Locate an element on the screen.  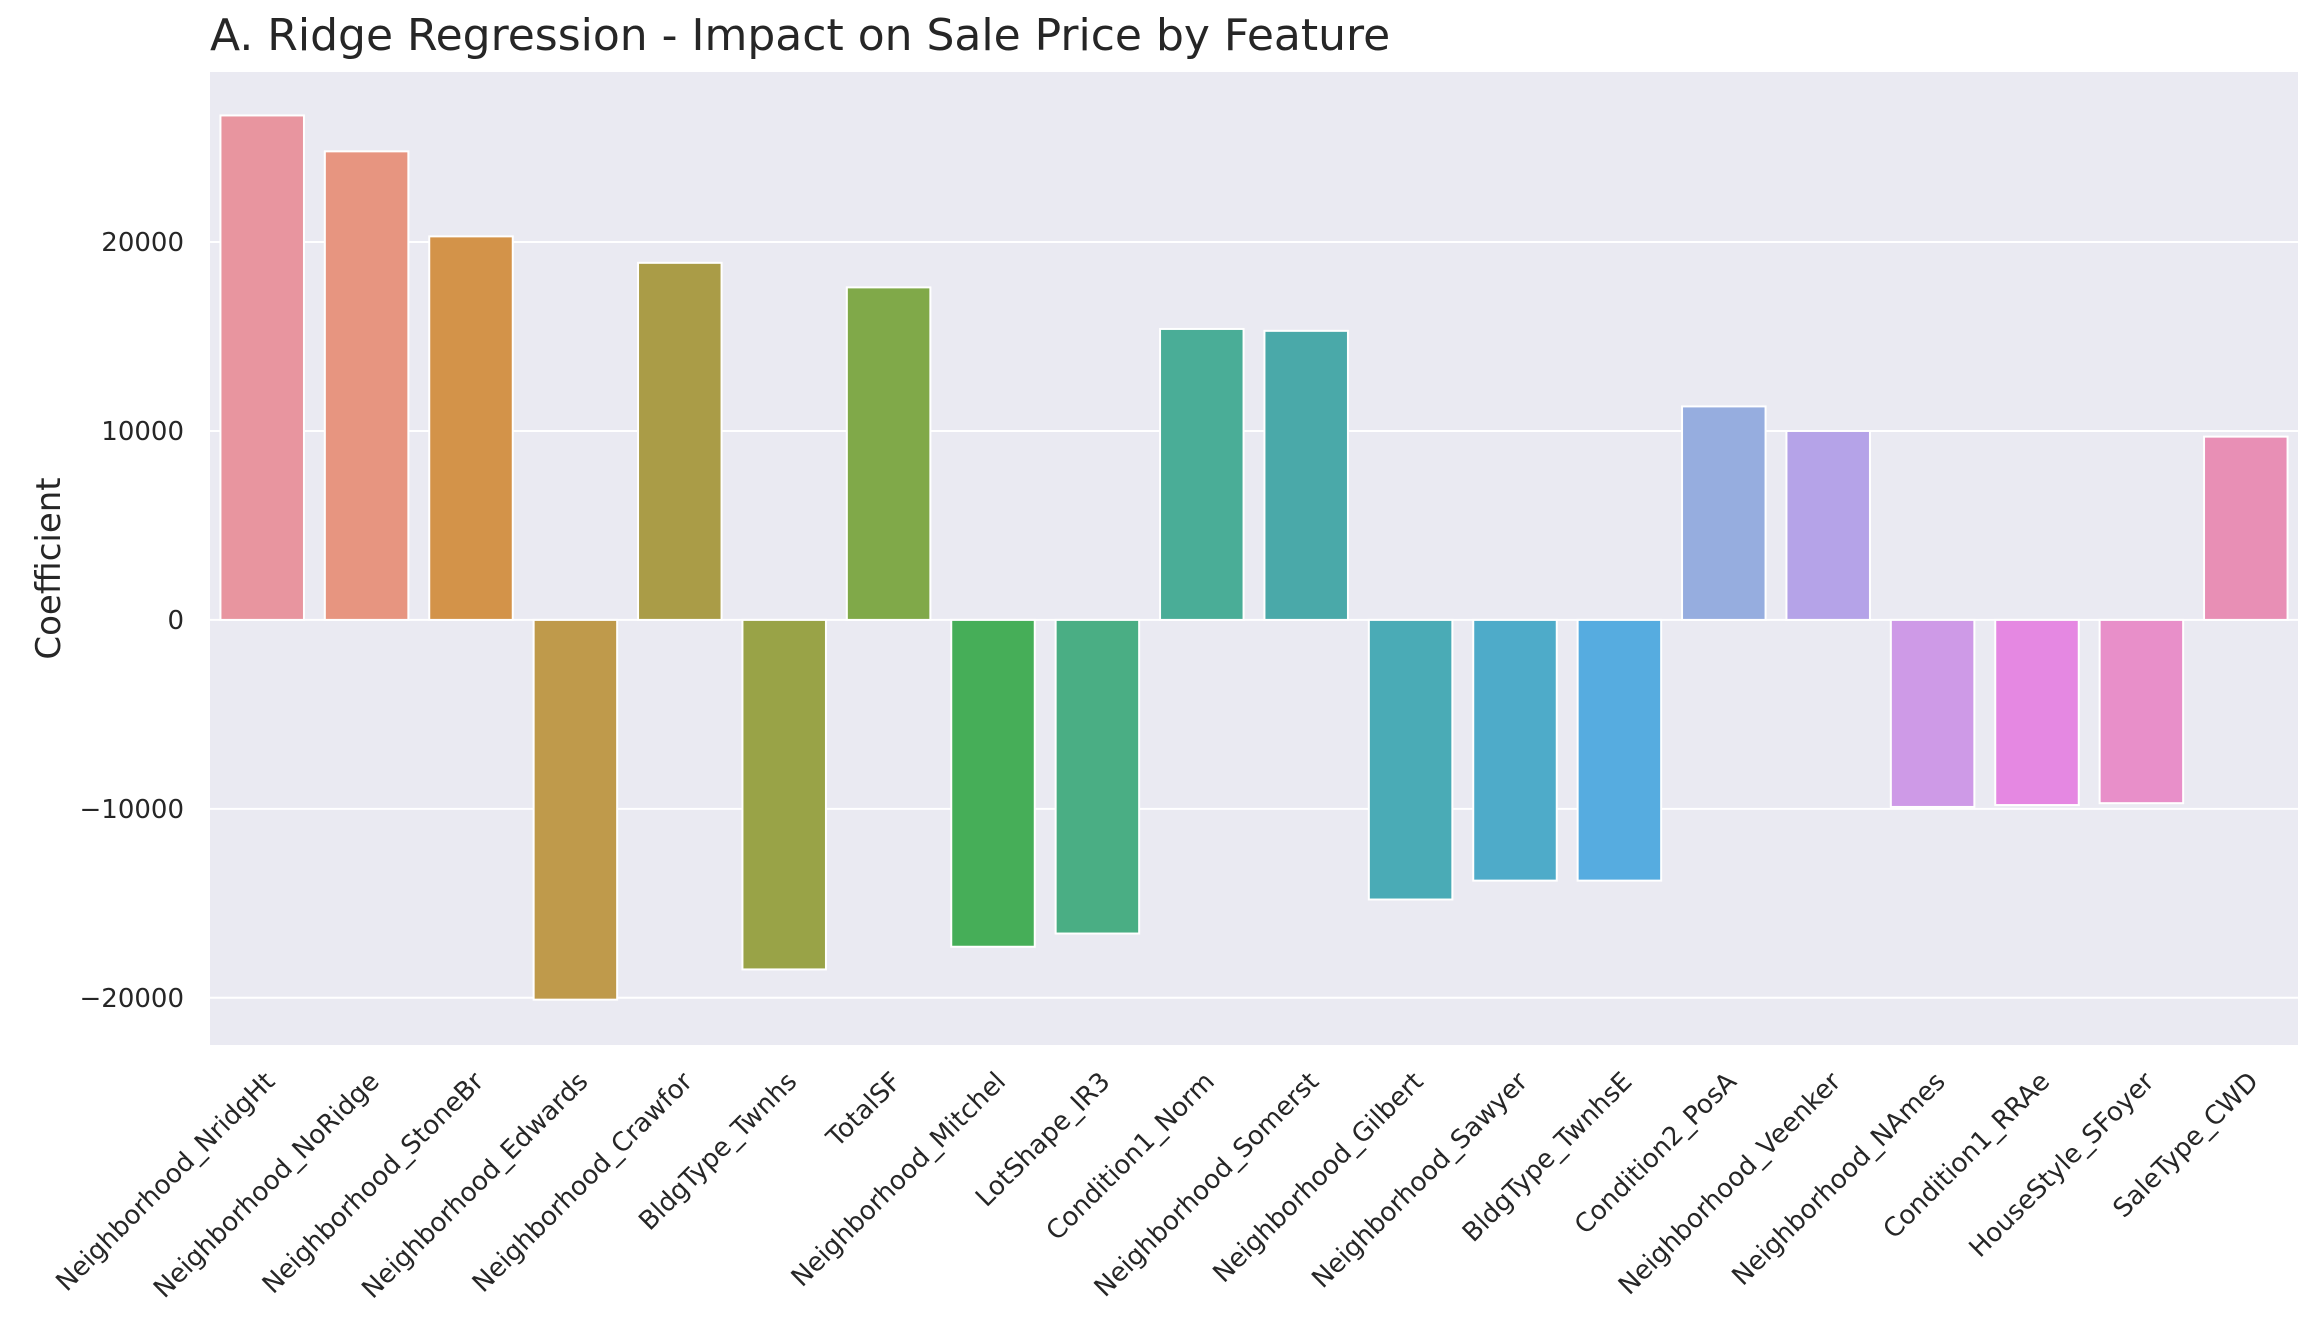
x-tick-label: Neighborhood_Mitchel is located at coordinates (899, 1180).